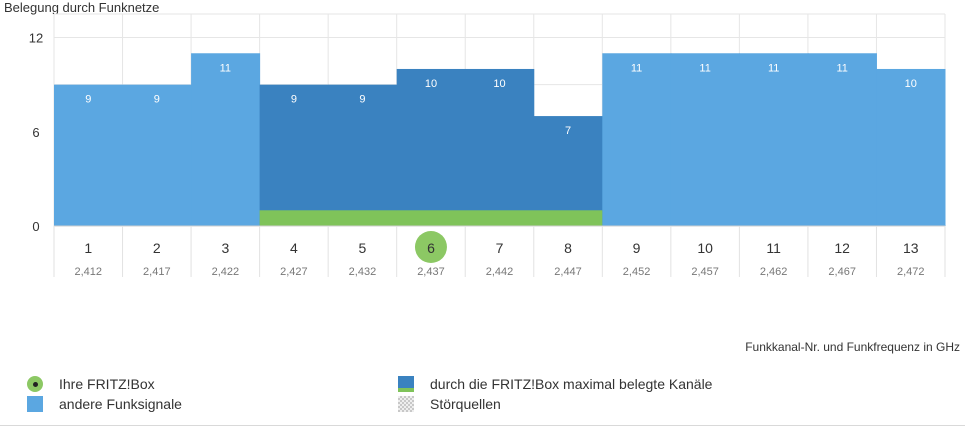 This screenshot has width=965, height=430. I want to click on x-tick-label-frequency: 2,432, so click(363, 272).